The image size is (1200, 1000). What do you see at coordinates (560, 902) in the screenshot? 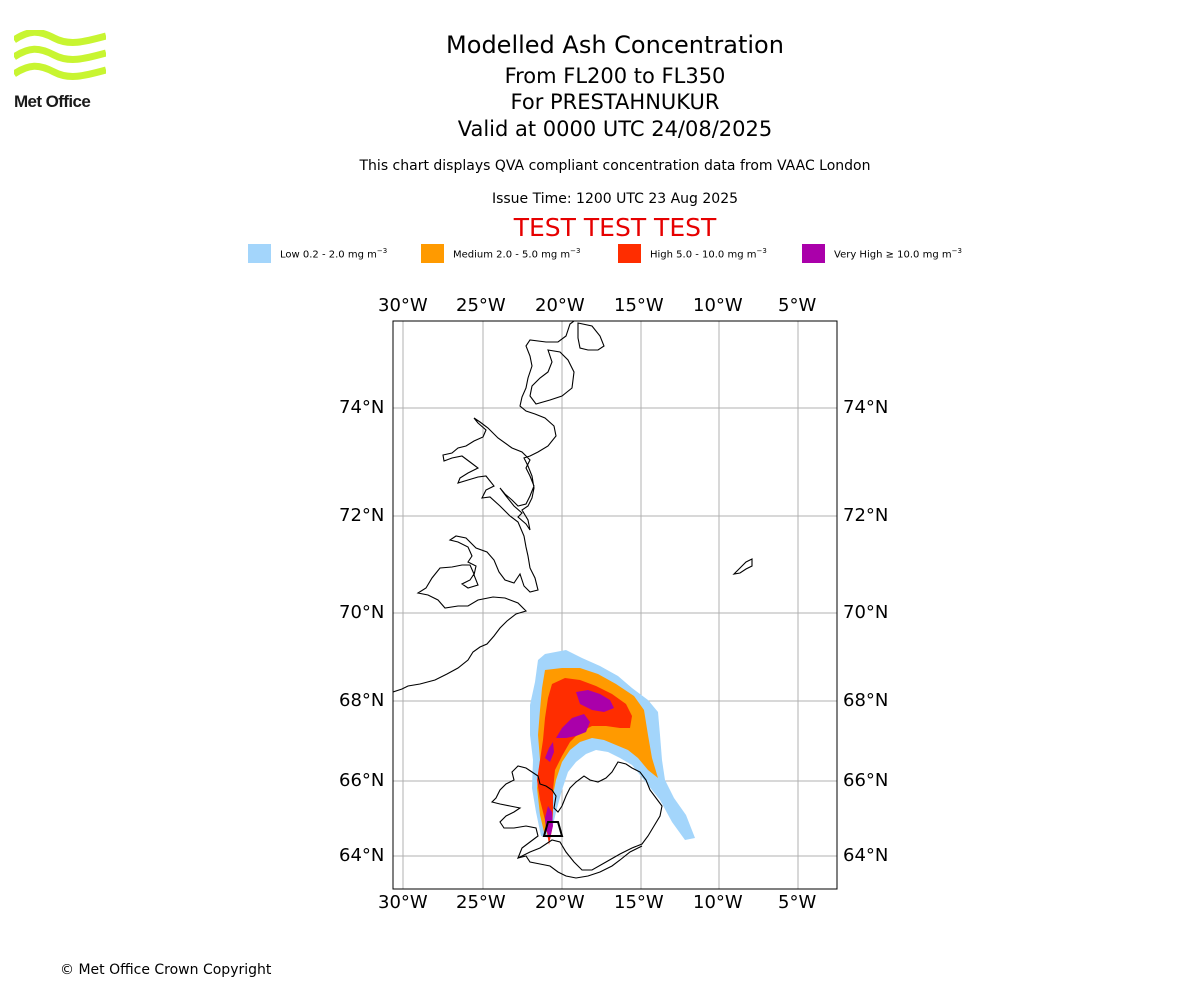
I see `lon-tick-bottom: 20°W` at bounding box center [560, 902].